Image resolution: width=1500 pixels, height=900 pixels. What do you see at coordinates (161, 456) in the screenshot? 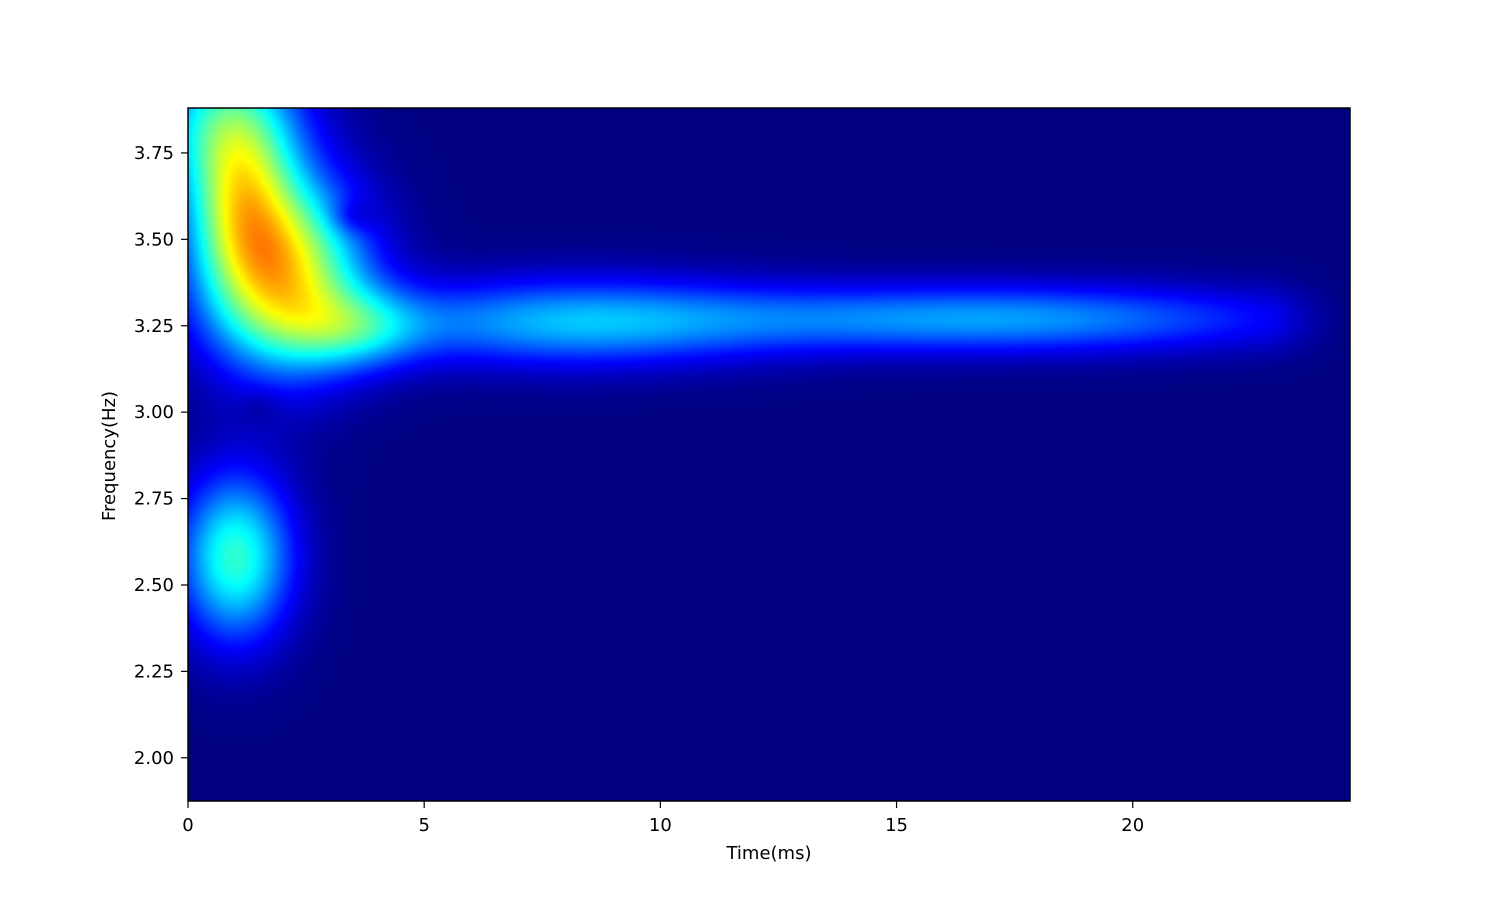
I see `y-axis: 2.00 2.25 2.50 2.75 3.00 3.25 3.50 3.75` at bounding box center [161, 456].